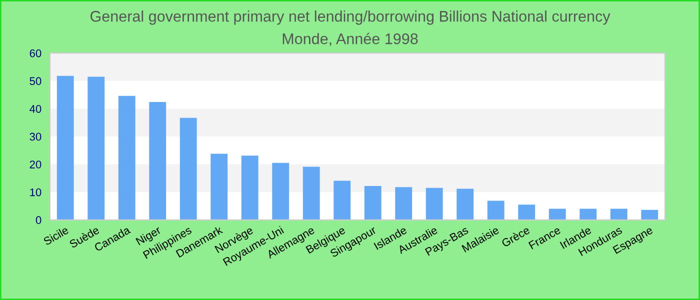 Image resolution: width=700 pixels, height=300 pixels. What do you see at coordinates (350, 39) in the screenshot?
I see `chart-subtitle: Monde, Année 1998` at bounding box center [350, 39].